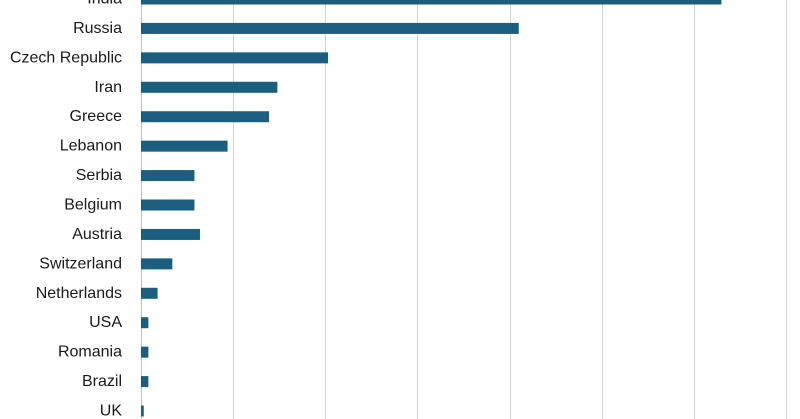 The image size is (800, 419). I want to click on bar-uk, so click(142, 411).